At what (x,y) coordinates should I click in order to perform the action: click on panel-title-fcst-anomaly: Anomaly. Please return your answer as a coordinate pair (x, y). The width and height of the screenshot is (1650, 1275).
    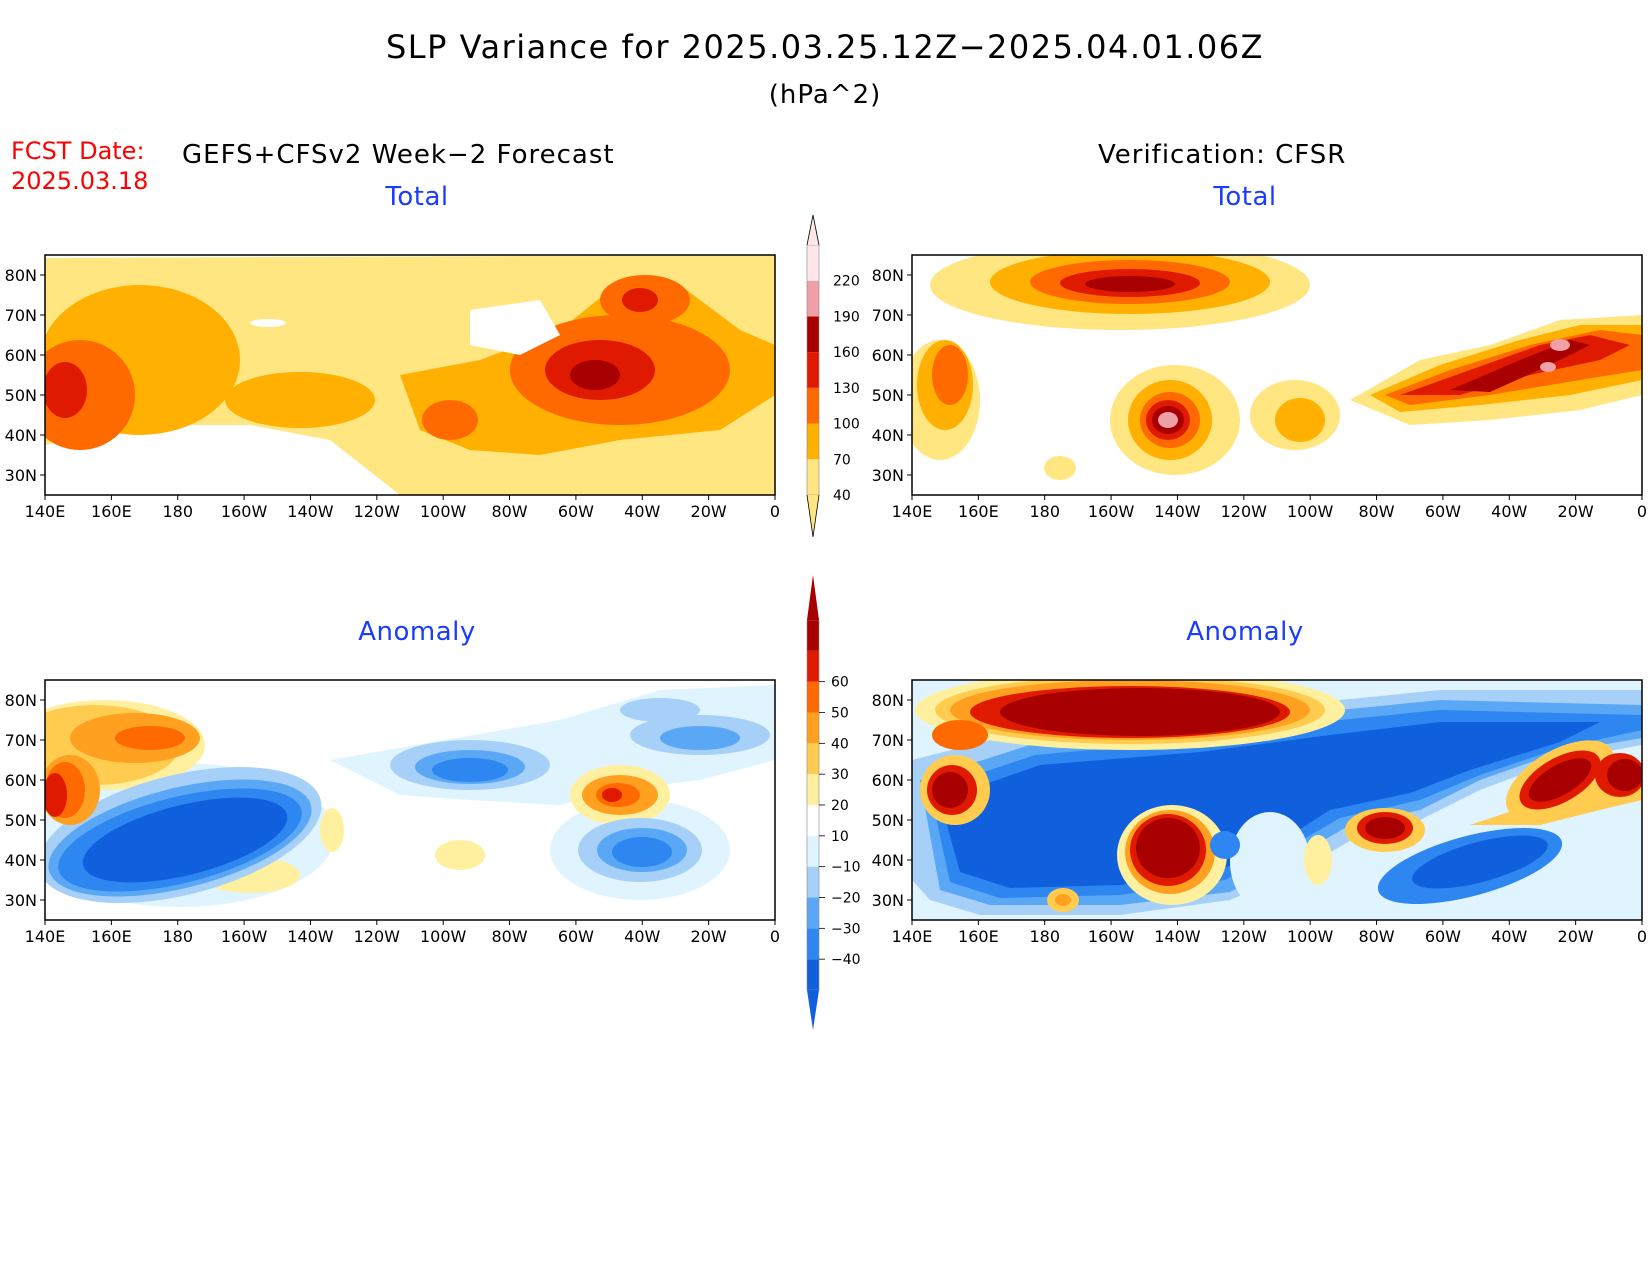
    Looking at the image, I should click on (417, 632).